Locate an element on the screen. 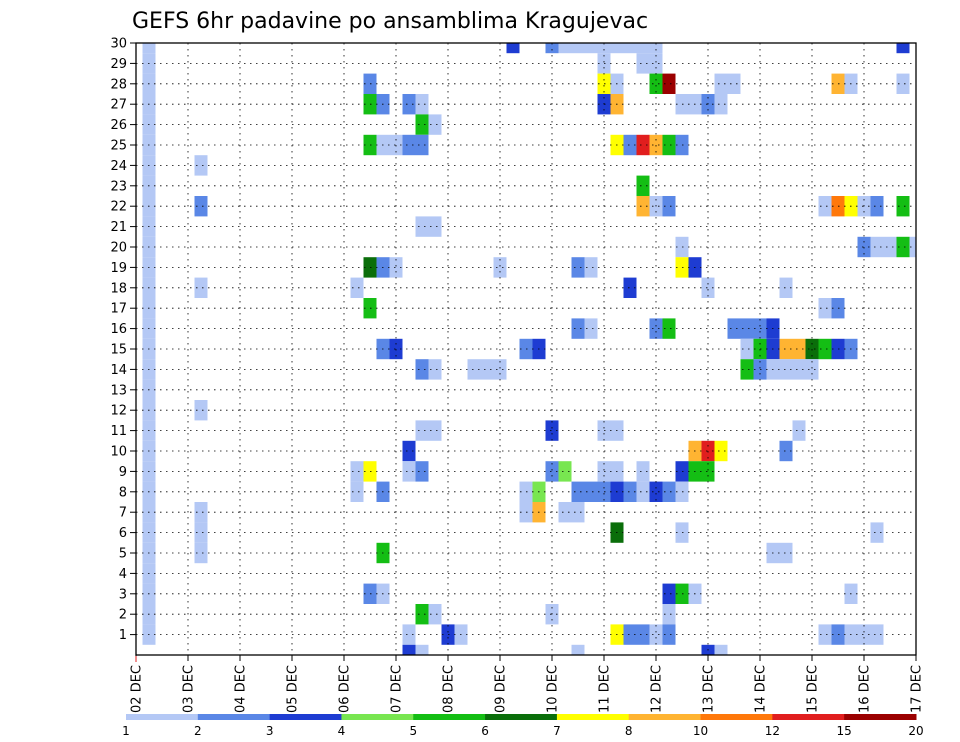 The width and height of the screenshot is (960, 742). y-tick-label: 9 is located at coordinates (123, 472).